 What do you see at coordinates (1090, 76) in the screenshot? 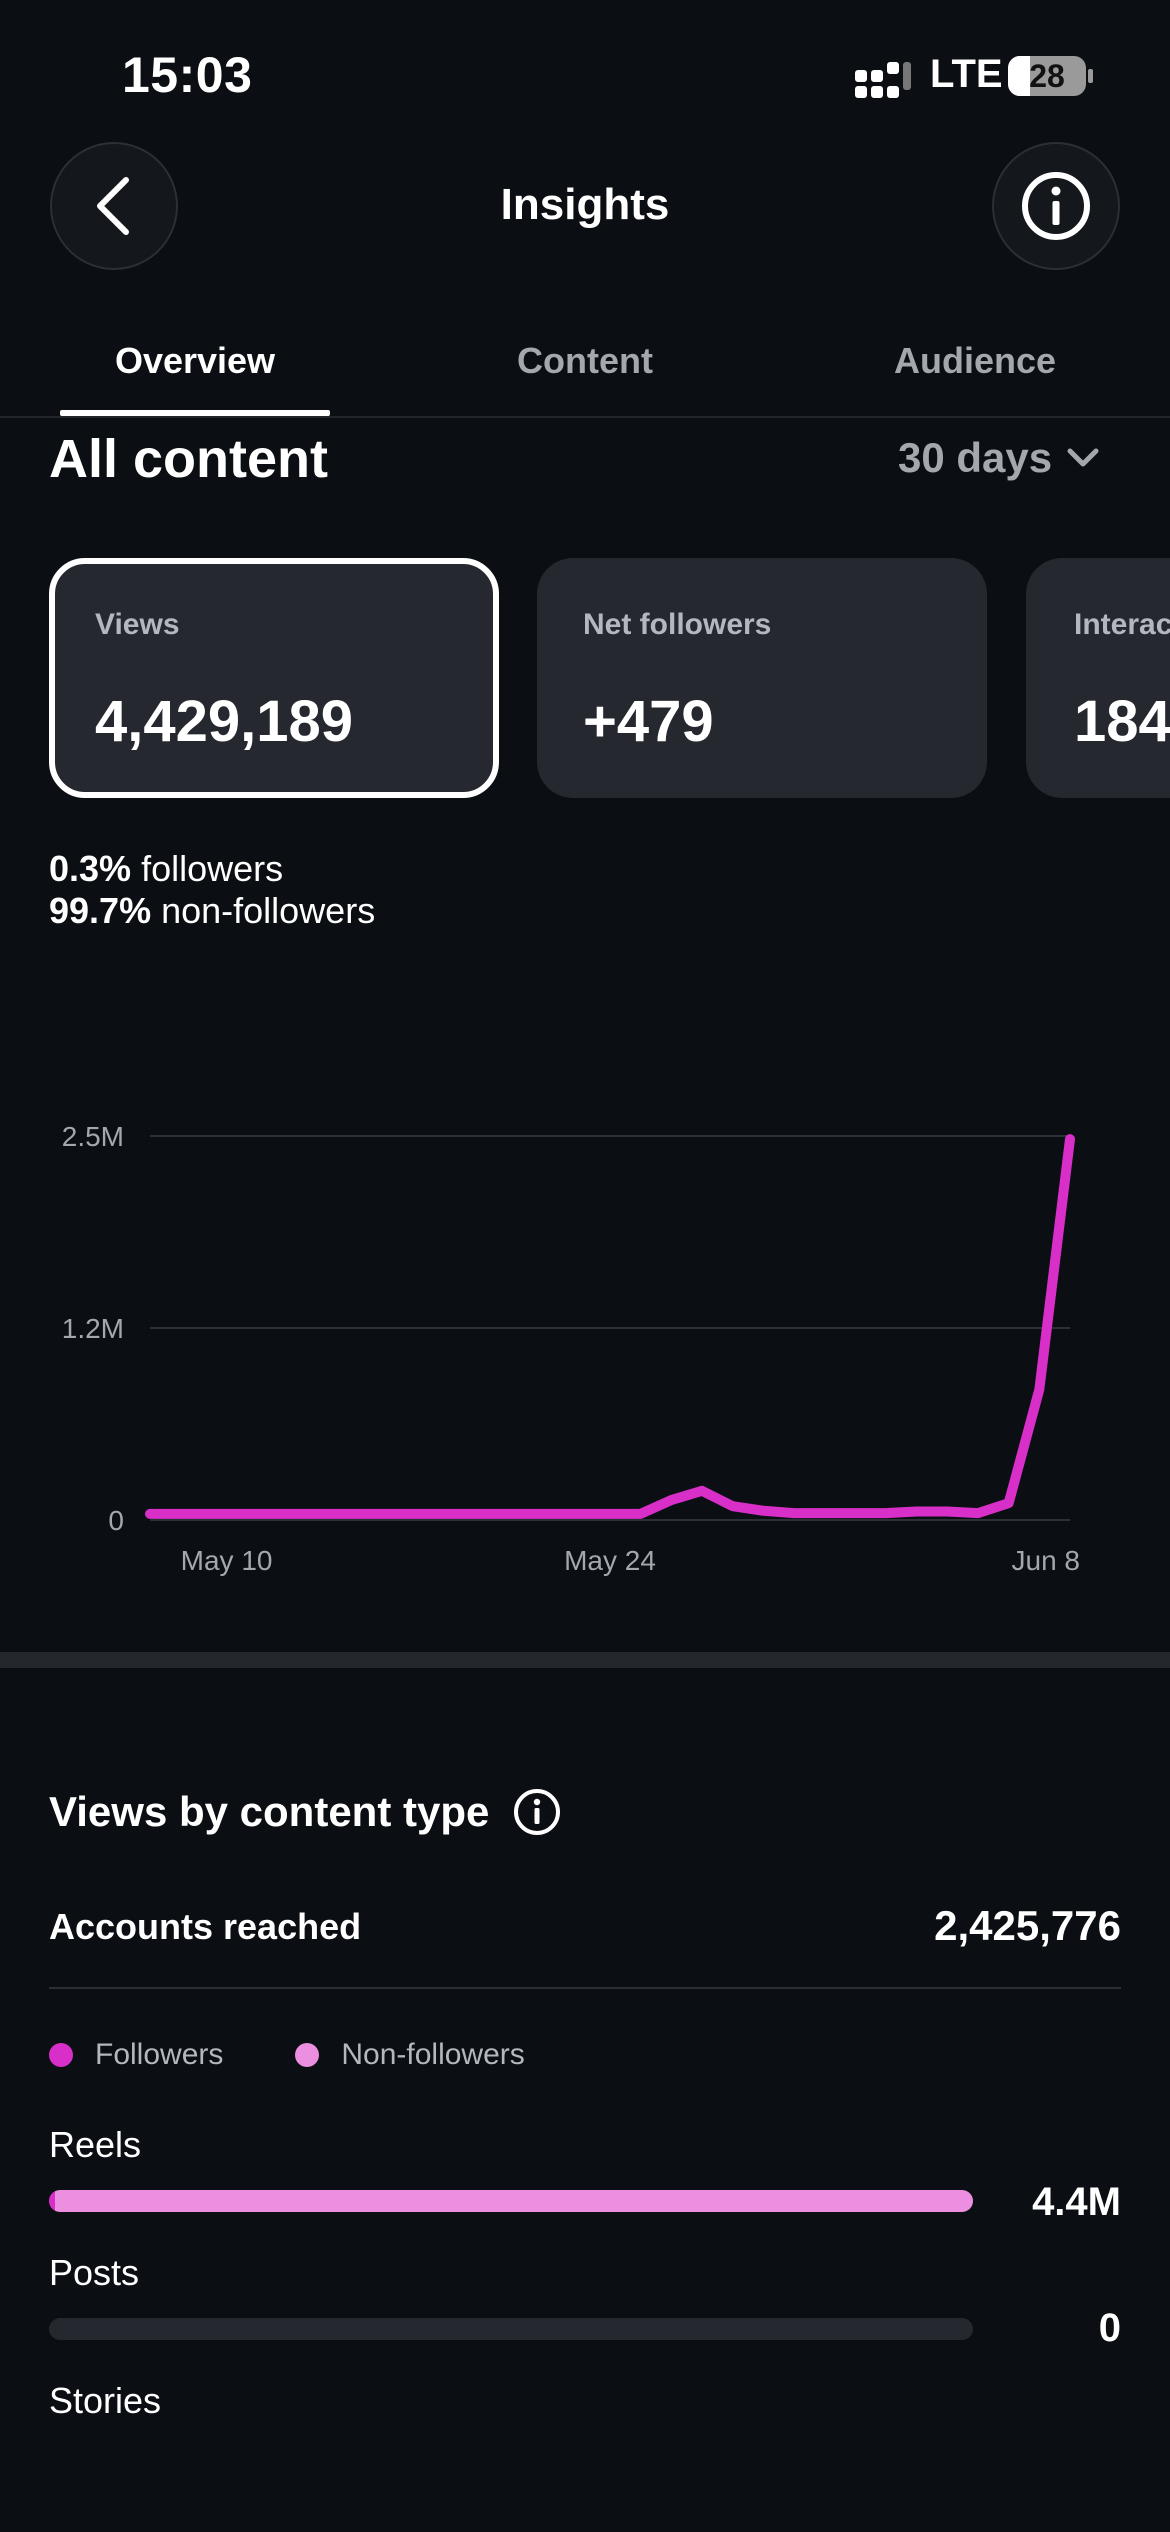
I see `battery-tip` at bounding box center [1090, 76].